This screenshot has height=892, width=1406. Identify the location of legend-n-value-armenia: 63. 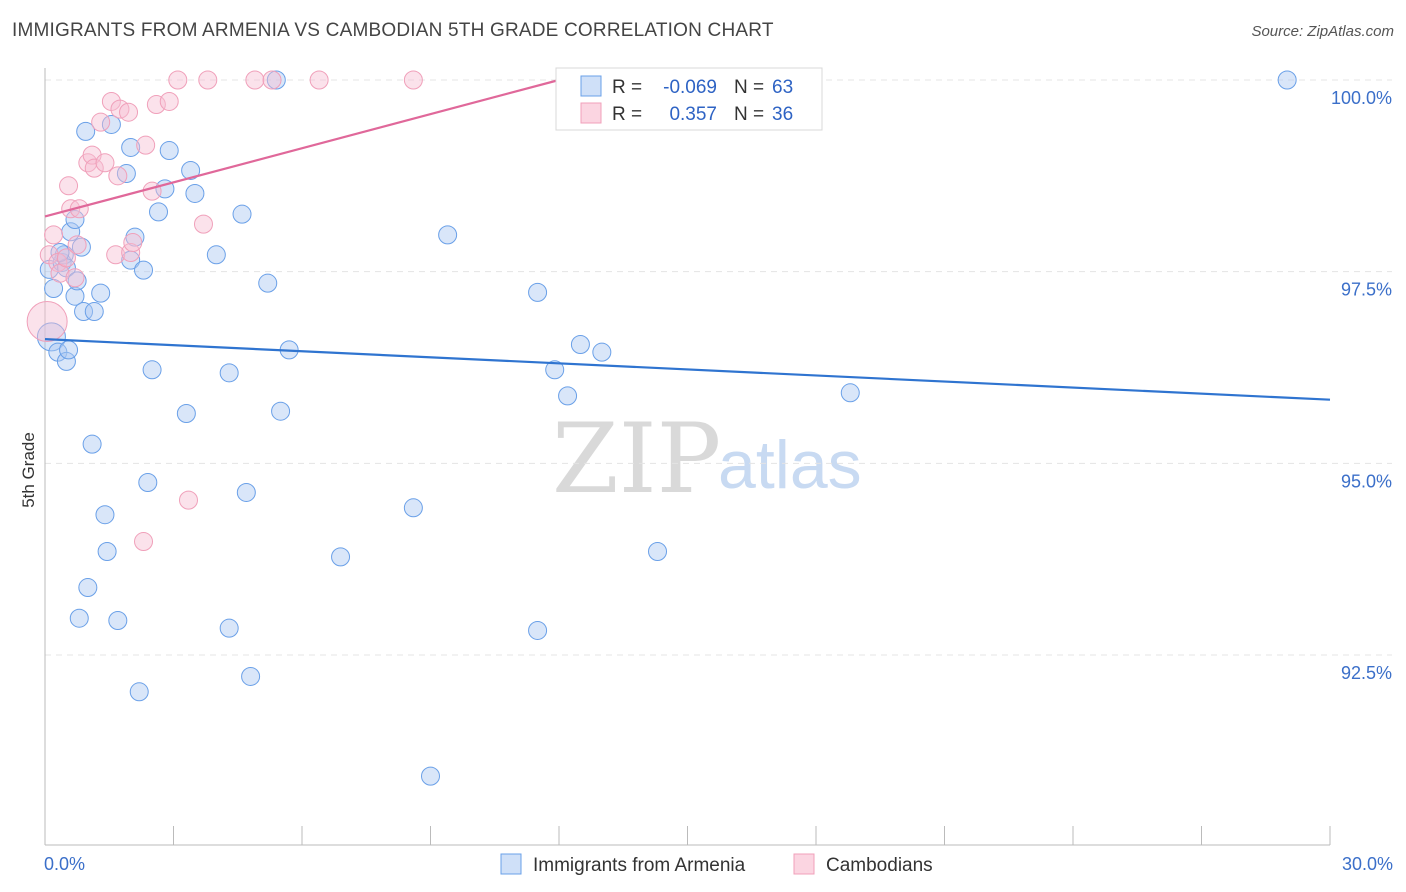
(782, 87).